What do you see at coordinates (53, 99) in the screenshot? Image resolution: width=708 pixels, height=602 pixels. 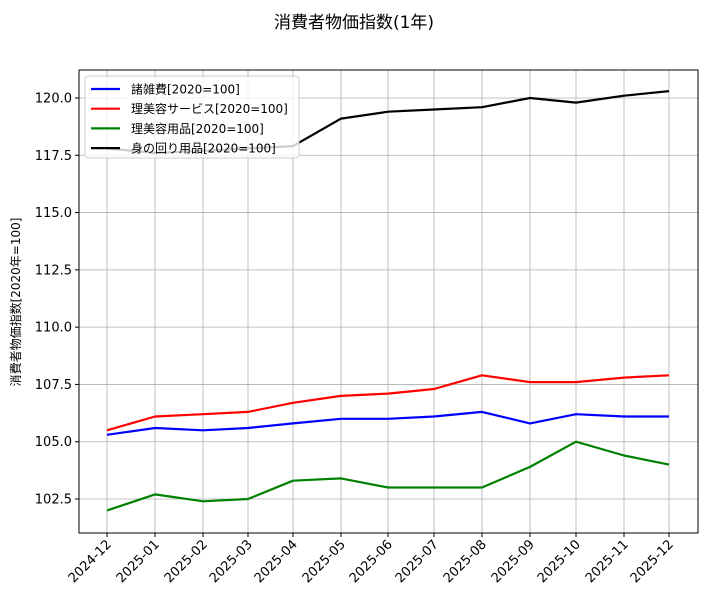 I see `y-tick-label: 120.0` at bounding box center [53, 99].